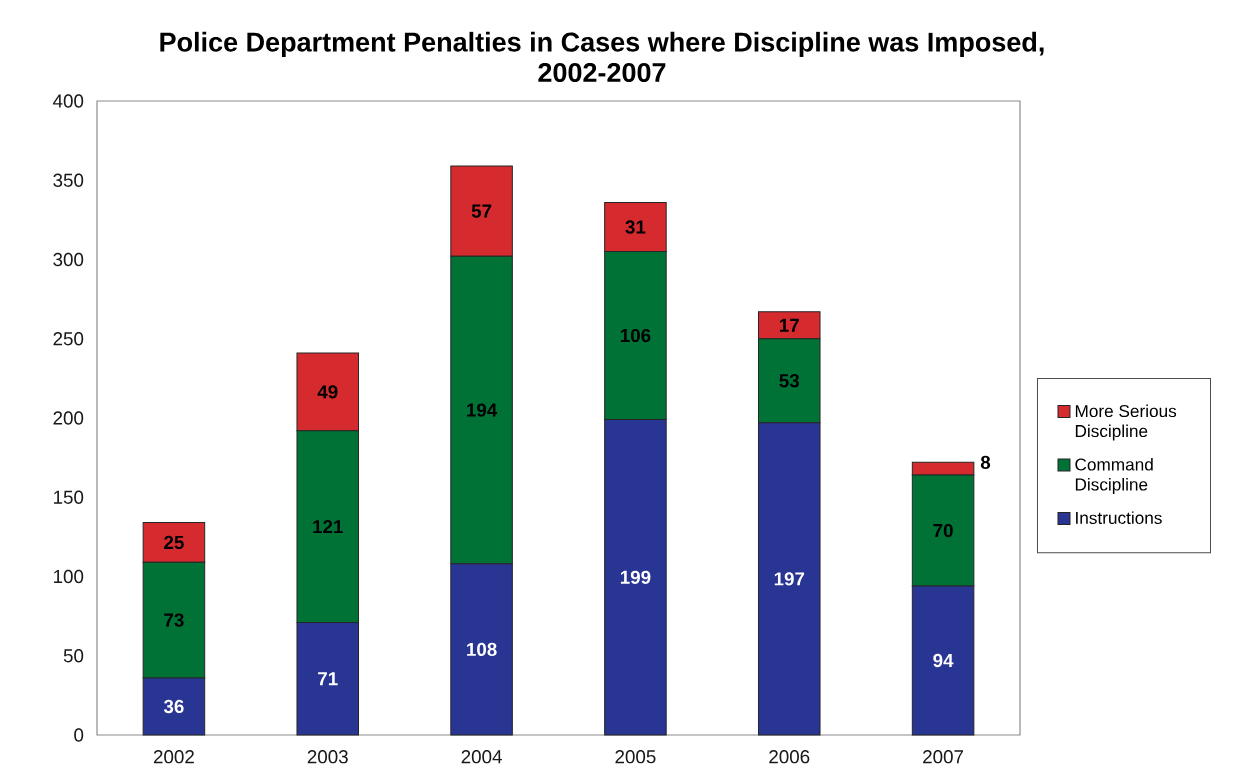 The width and height of the screenshot is (1254, 780). What do you see at coordinates (73, 656) in the screenshot?
I see `y-tick-label: 50` at bounding box center [73, 656].